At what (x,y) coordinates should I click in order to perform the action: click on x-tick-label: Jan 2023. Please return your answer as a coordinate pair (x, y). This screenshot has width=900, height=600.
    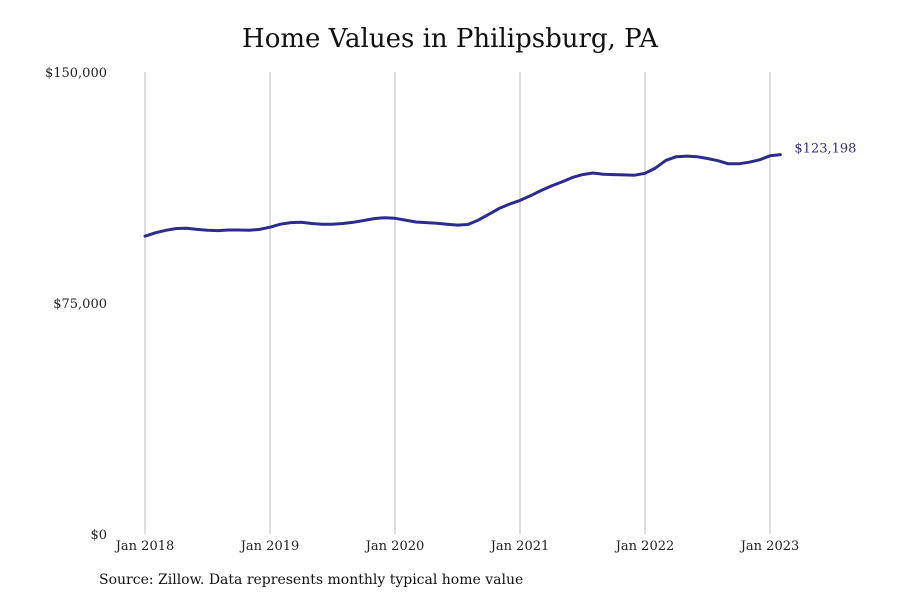
    Looking at the image, I should click on (769, 546).